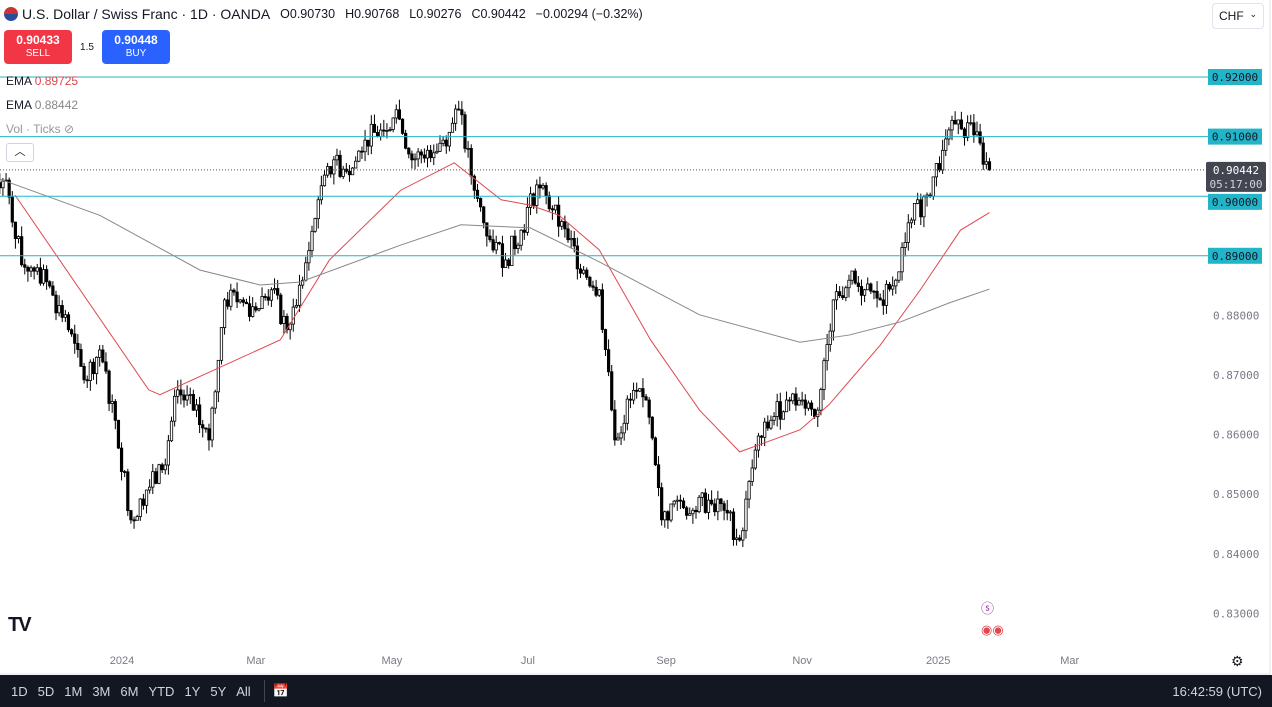 This screenshot has height=707, width=1272. What do you see at coordinates (192, 691) in the screenshot?
I see `range-1y: 1Y` at bounding box center [192, 691].